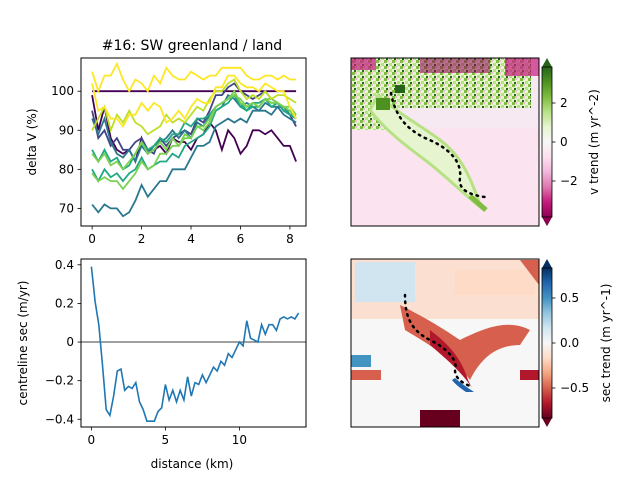  Describe the element at coordinates (594, 142) in the screenshot. I see `velocity-trend-colorbar-label: v trend (m yr^-2)` at that location.